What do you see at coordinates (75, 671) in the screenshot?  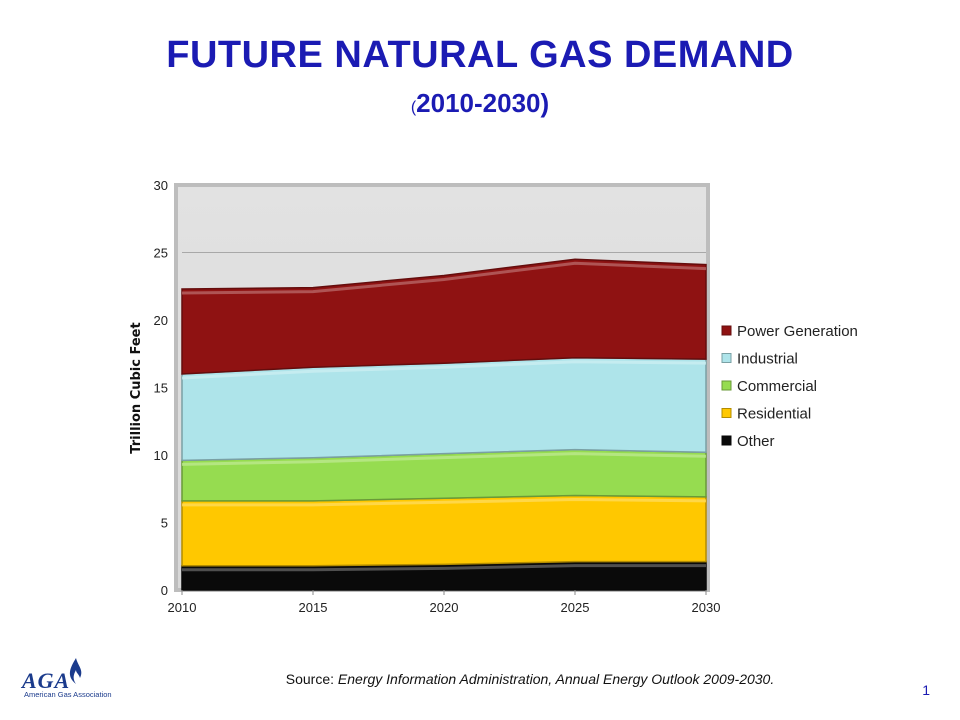 I see `flame-icon` at bounding box center [75, 671].